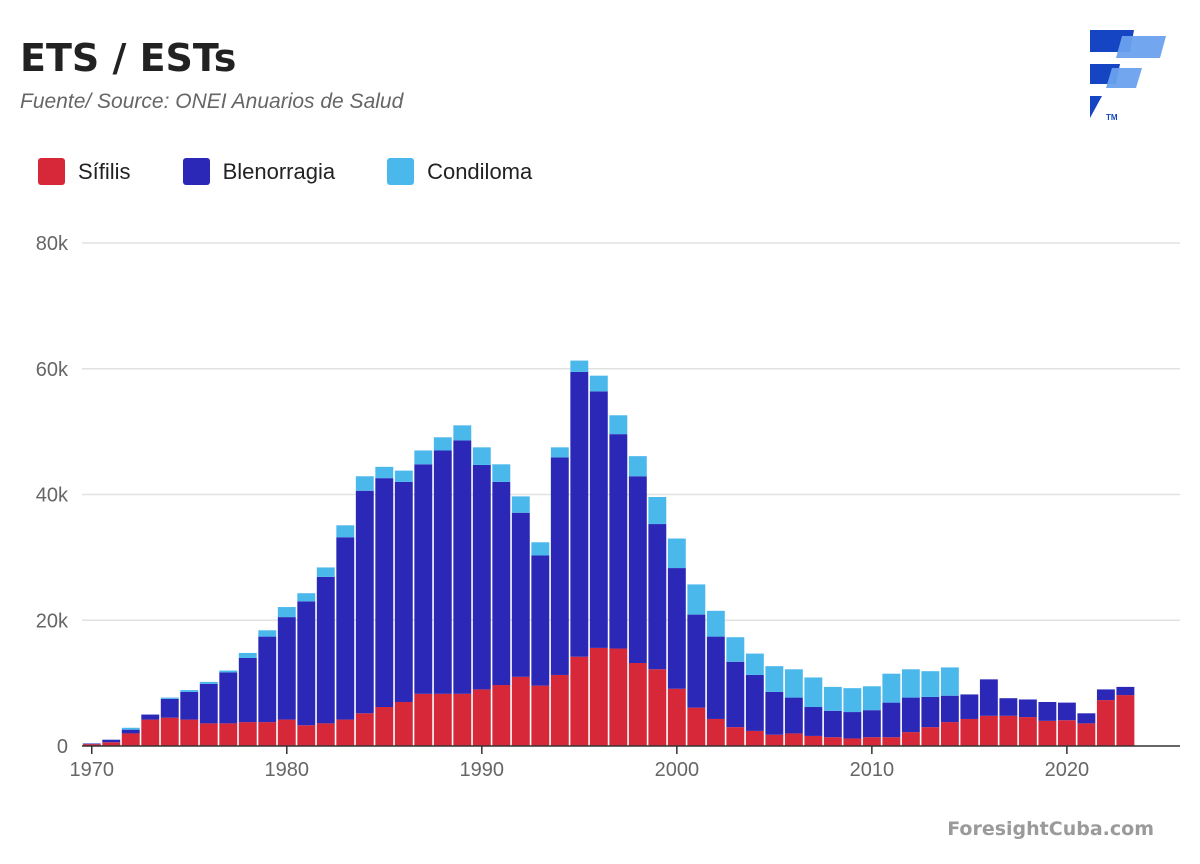 This screenshot has width=1200, height=864. I want to click on bar-1996-condiloma, so click(598, 383).